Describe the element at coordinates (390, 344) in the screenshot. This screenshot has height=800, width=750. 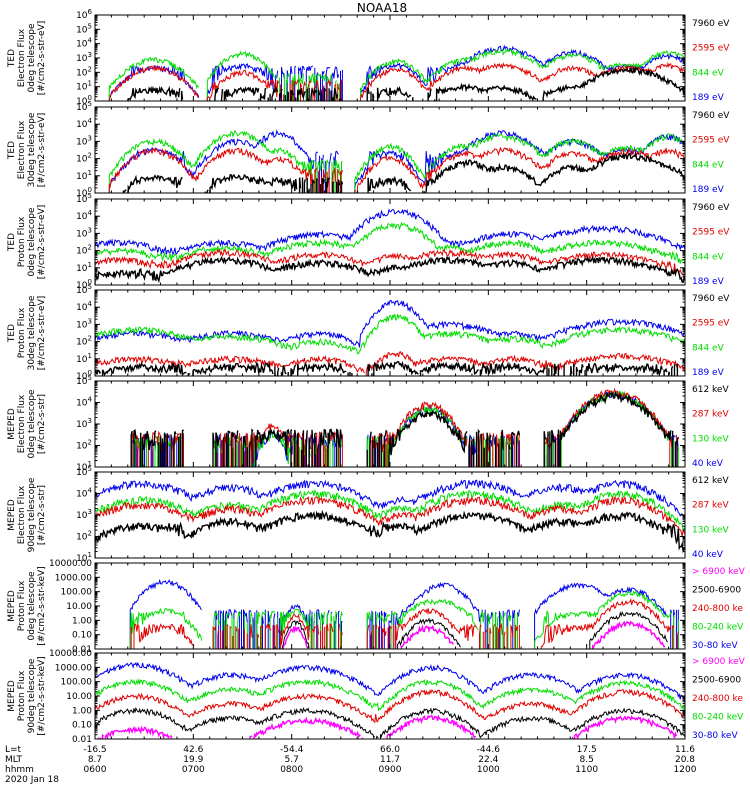
I see `series-844-ev` at that location.